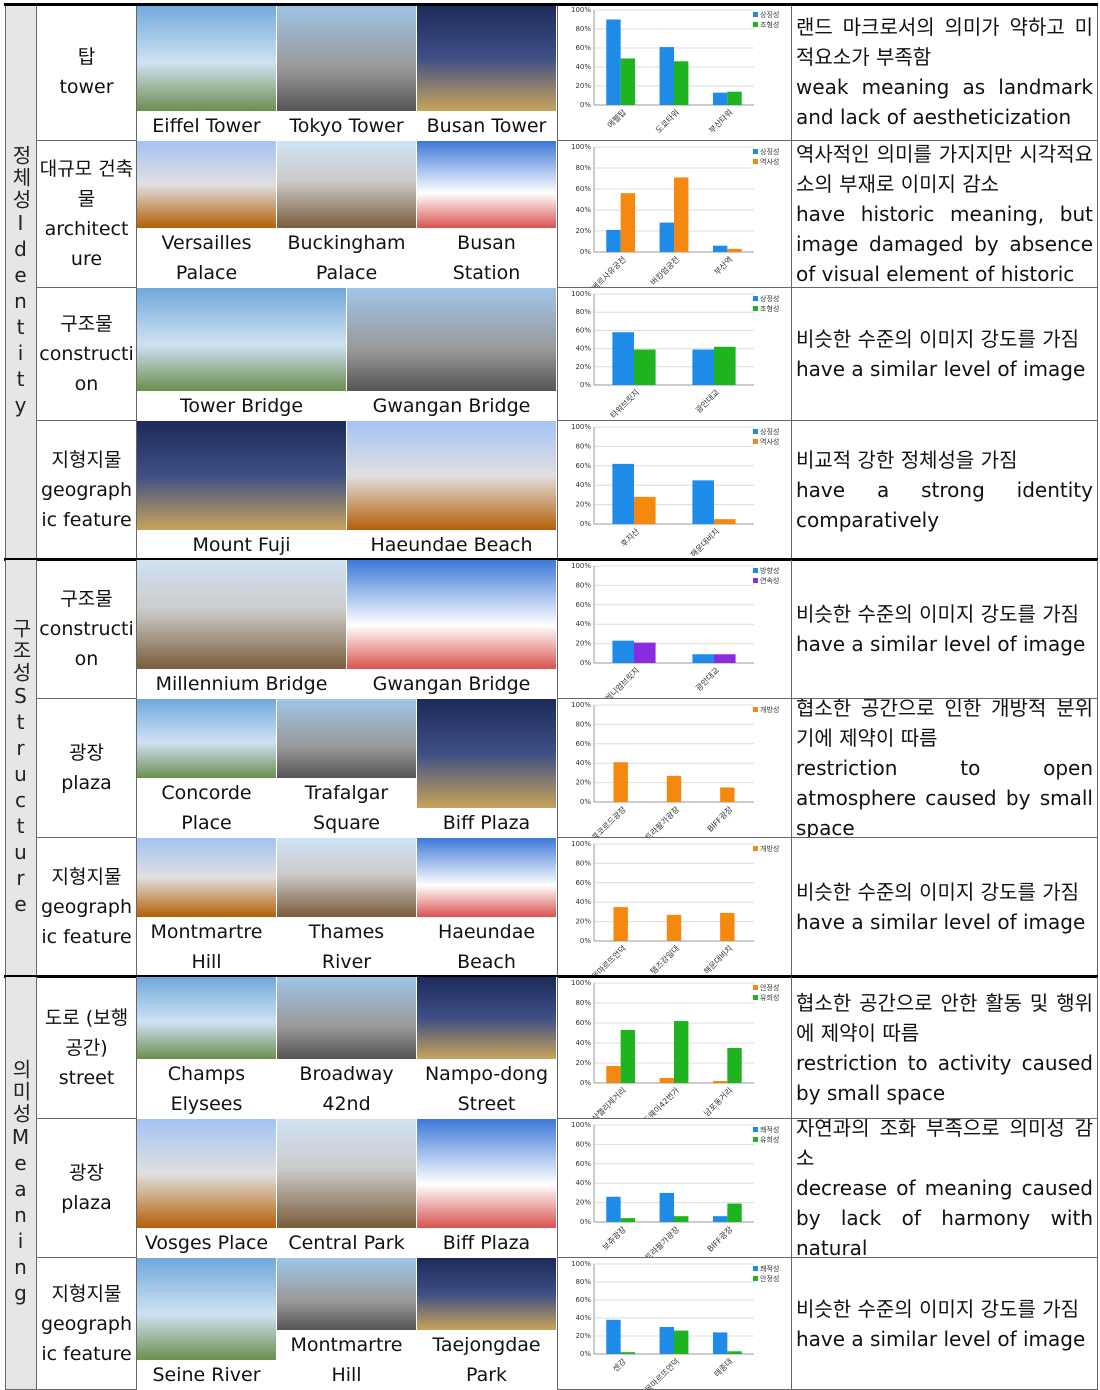 The width and height of the screenshot is (1100, 1390). I want to click on photo-cell: Gwangan Bridge, so click(452, 354).